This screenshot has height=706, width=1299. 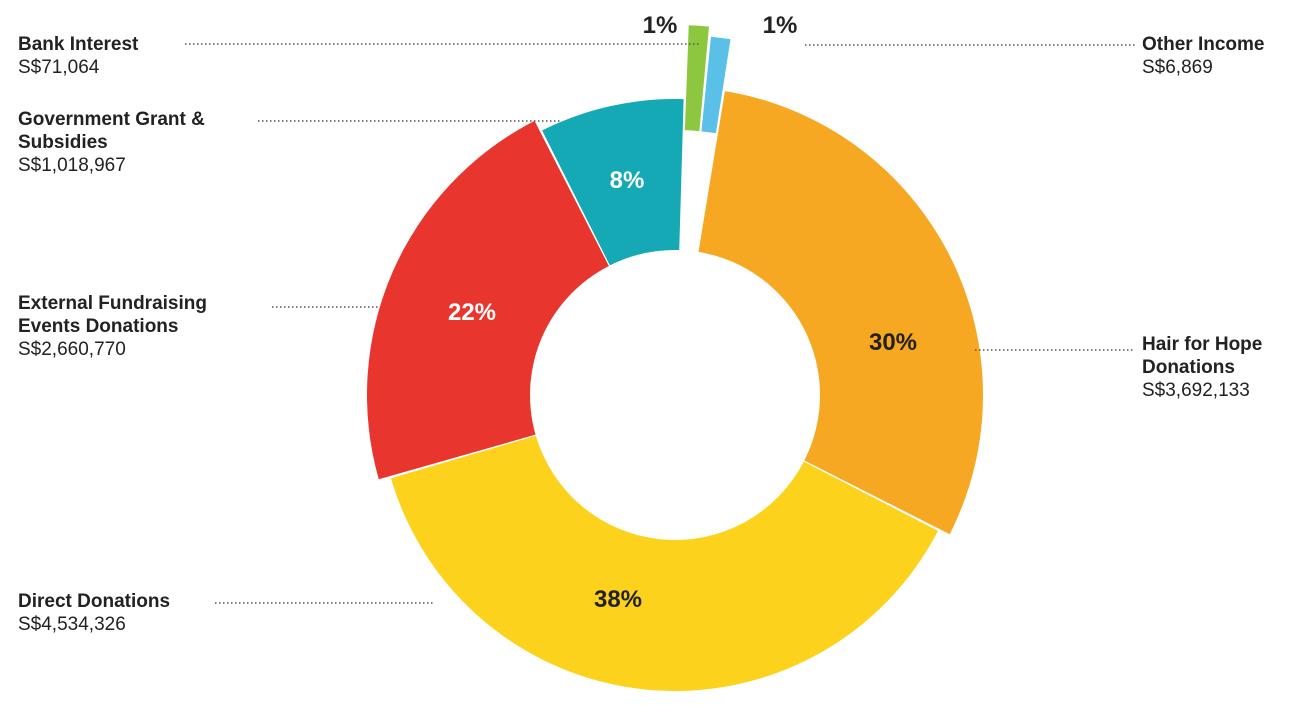 I want to click on category-label: Government Grant & Subsidies S$1,018,967, so click(x=143, y=142).